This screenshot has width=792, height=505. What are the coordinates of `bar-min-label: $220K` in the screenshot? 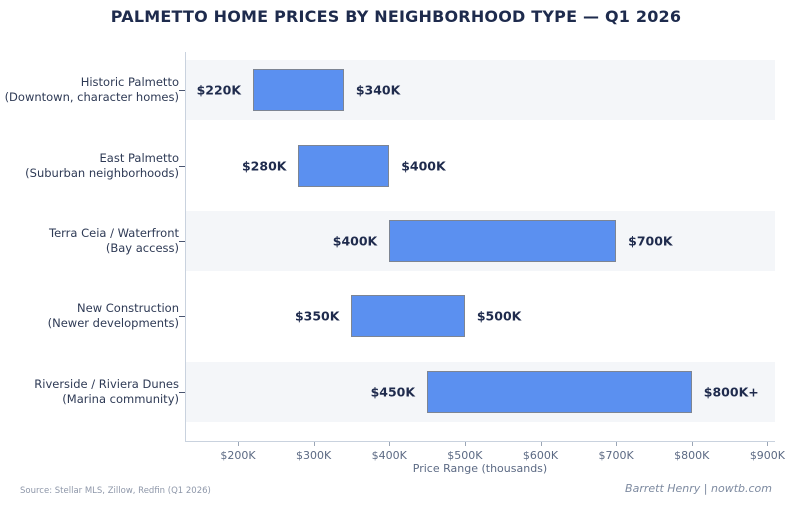 It's located at (219, 90).